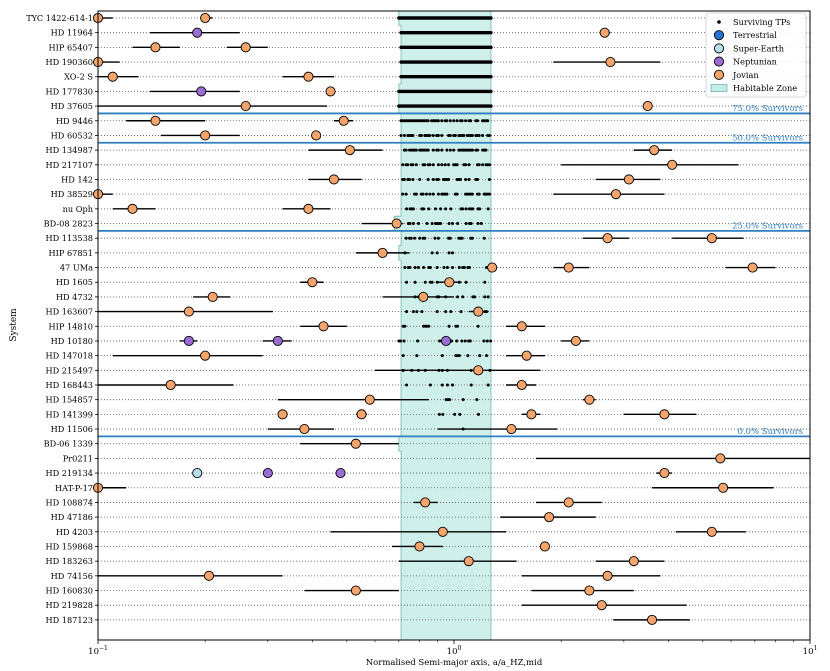 Image resolution: width=830 pixels, height=671 pixels. I want to click on system-label: HD 11506, so click(72, 429).